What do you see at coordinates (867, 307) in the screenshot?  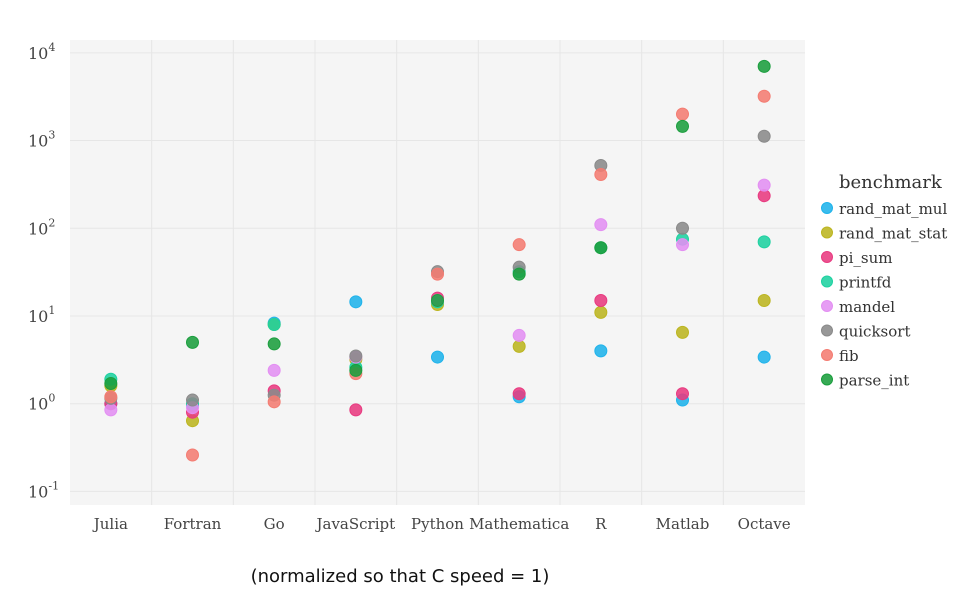 I see `legend-label: mandel` at bounding box center [867, 307].